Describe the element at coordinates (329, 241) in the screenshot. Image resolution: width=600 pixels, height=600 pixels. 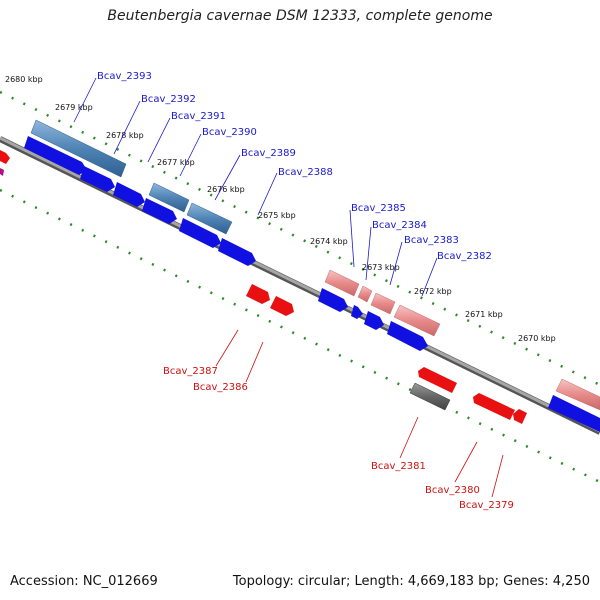
I see `scale-label-2674: 2674 kbp` at that location.